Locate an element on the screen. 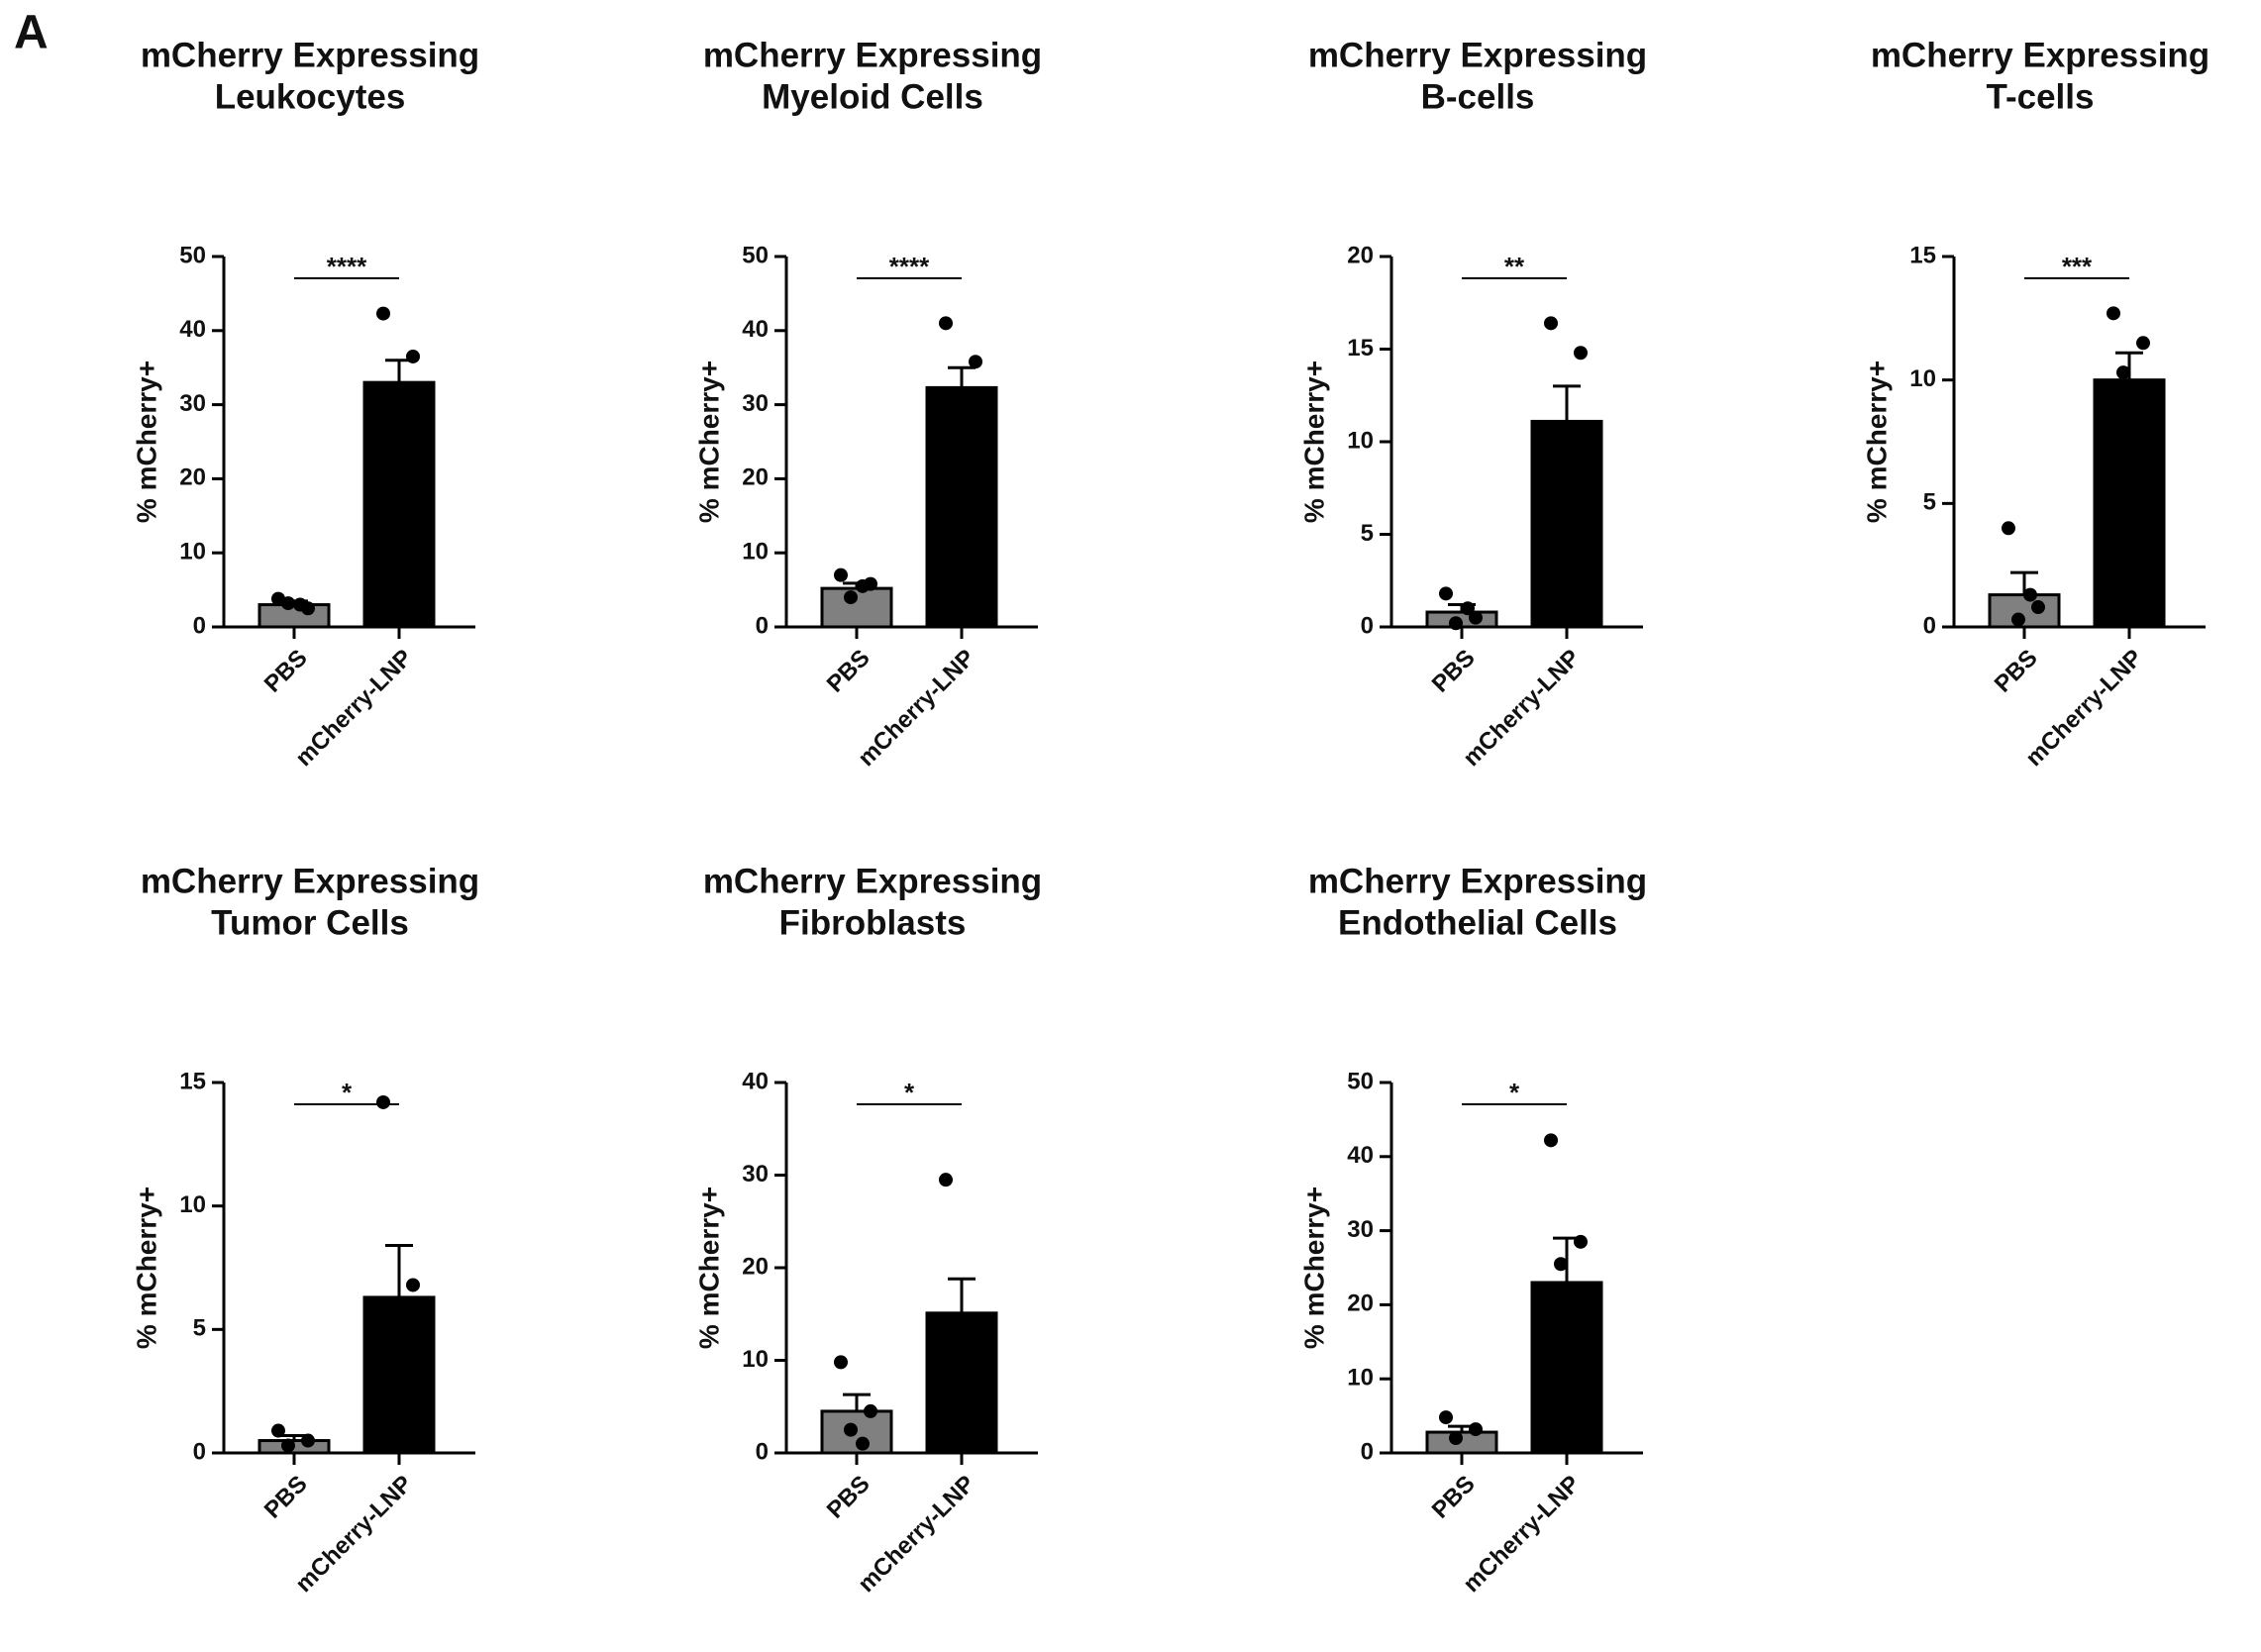 Image resolution: width=2261 pixels, height=1652 pixels. chart-title: Myeloid Cells is located at coordinates (872, 96).